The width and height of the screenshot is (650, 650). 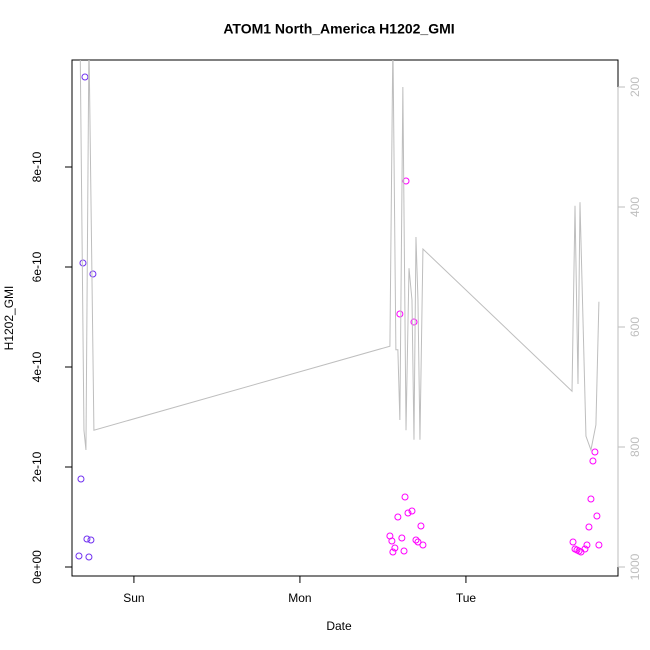 What do you see at coordinates (37, 266) in the screenshot?
I see `y-tick-label: 6e-10` at bounding box center [37, 266].